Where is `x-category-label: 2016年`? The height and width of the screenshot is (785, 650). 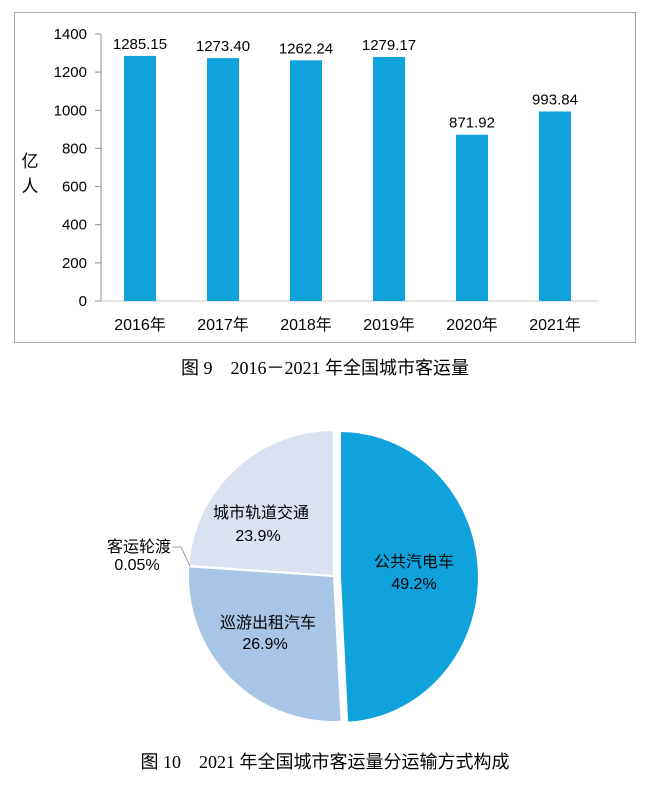 x-category-label: 2016年 is located at coordinates (140, 325).